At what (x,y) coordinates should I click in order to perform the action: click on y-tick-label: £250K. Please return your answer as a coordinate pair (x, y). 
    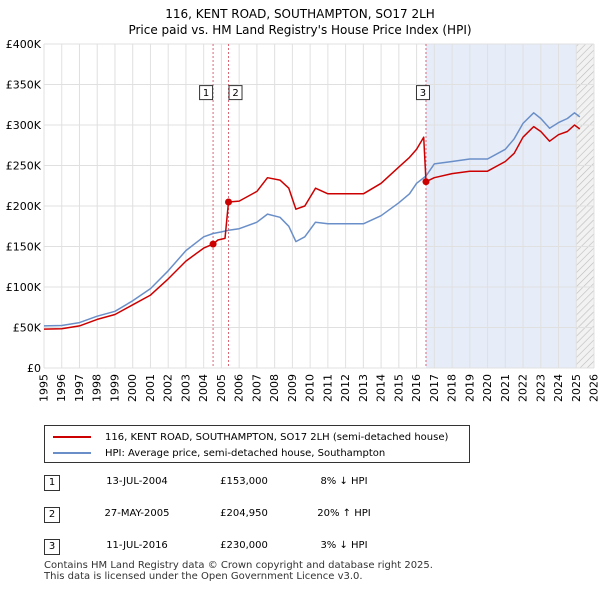
    Looking at the image, I should click on (24, 166).